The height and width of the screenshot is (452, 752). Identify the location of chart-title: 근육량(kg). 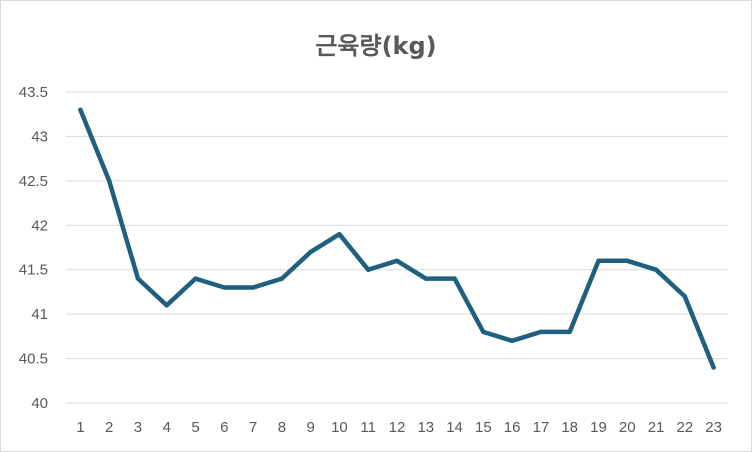
(376, 46).